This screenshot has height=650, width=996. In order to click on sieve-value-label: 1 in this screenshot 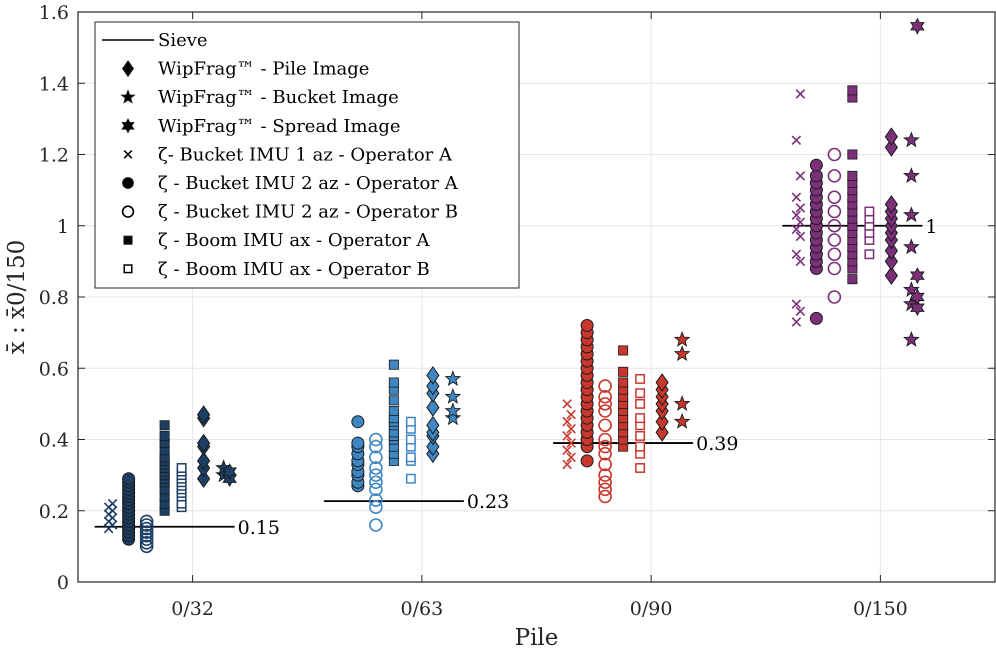, I will do `click(931, 227)`.